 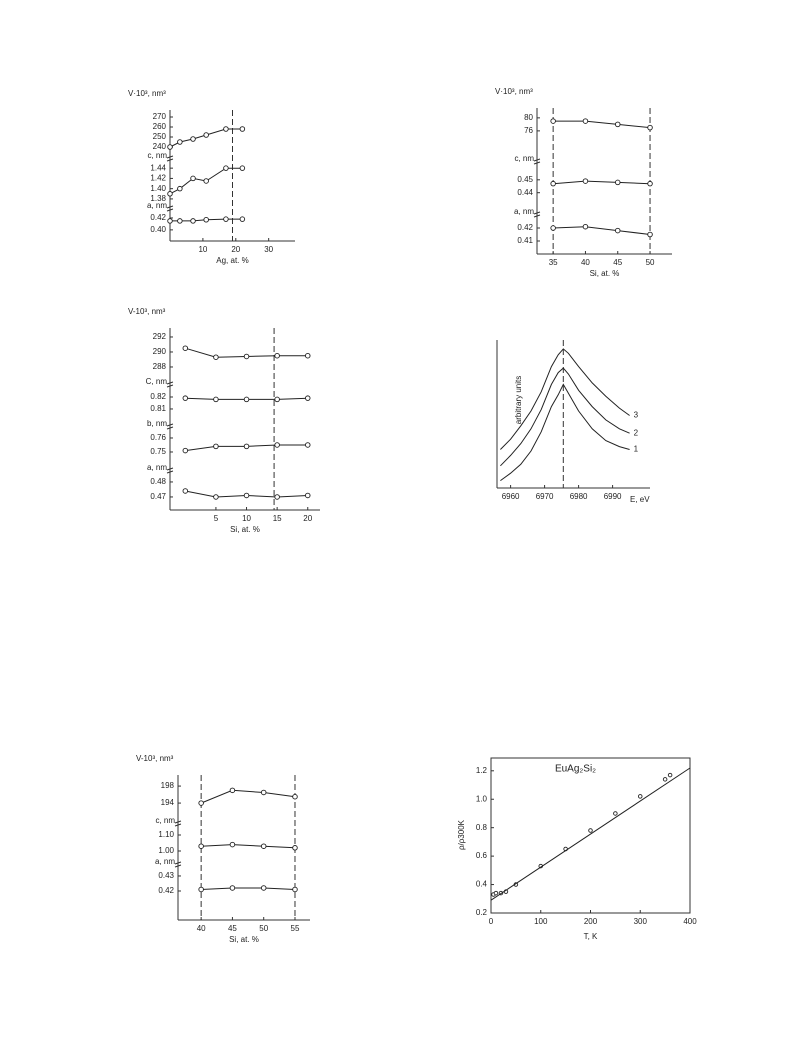 I want to click on y-tick-label: 0.44, so click(x=525, y=192).